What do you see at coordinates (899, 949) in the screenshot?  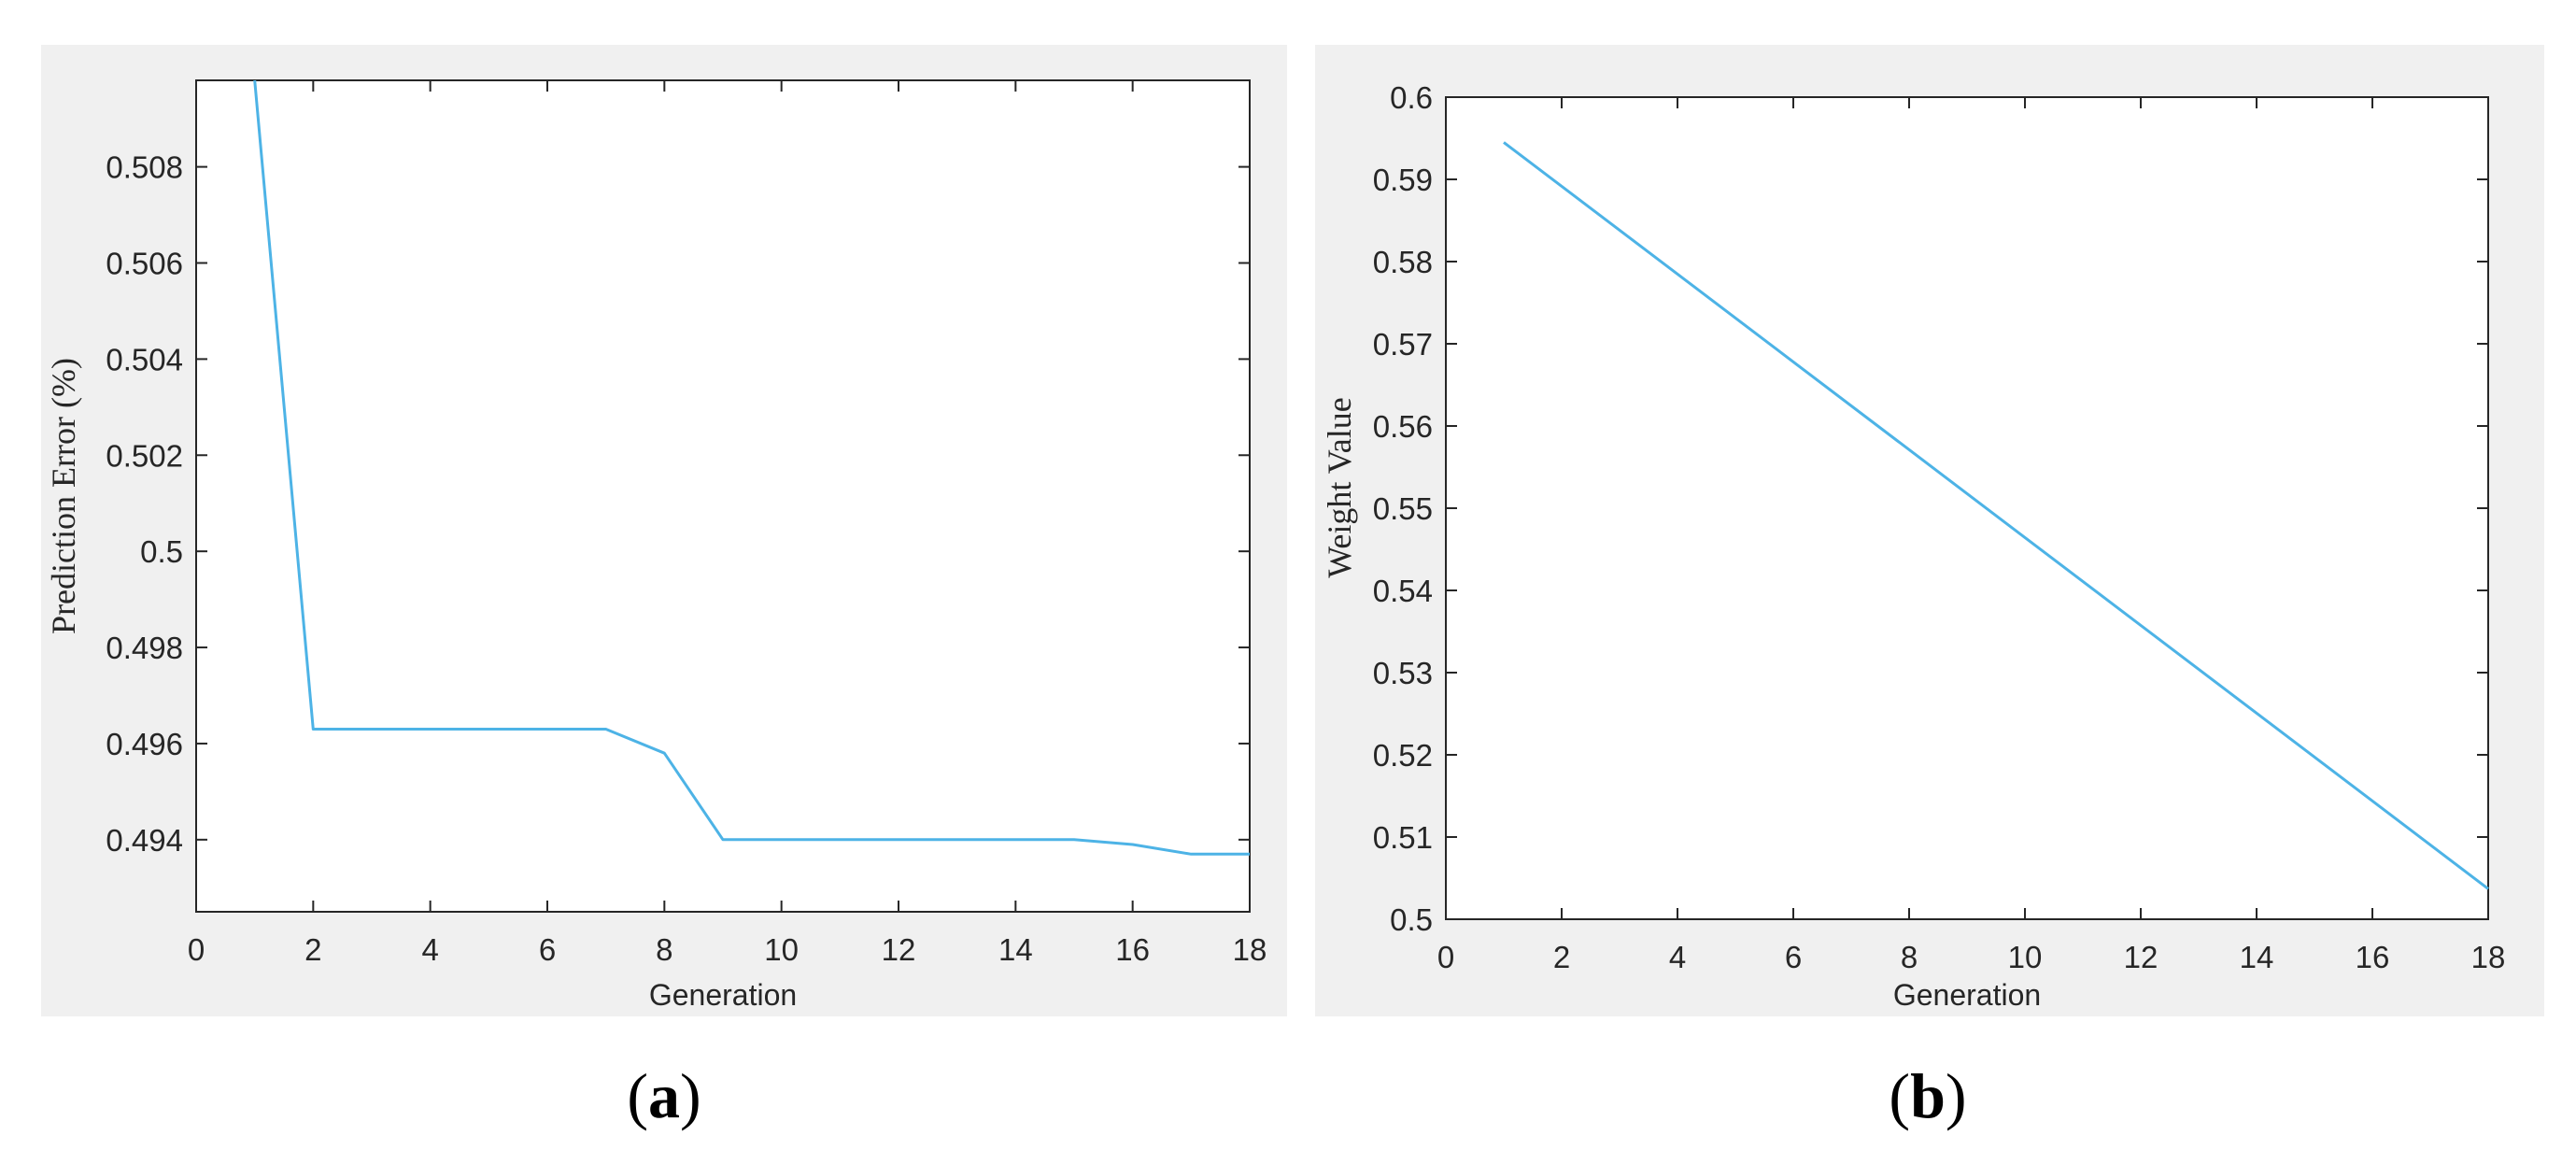 I see `panel-a-x-tick-label: 12` at bounding box center [899, 949].